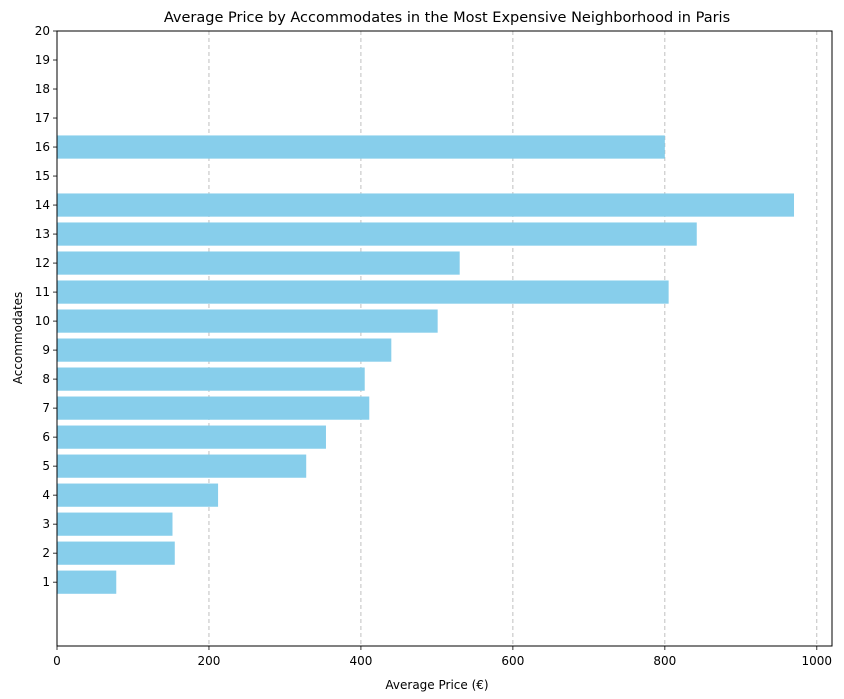 This screenshot has height=699, width=844. I want to click on x-tick-label: 0, so click(57, 661).